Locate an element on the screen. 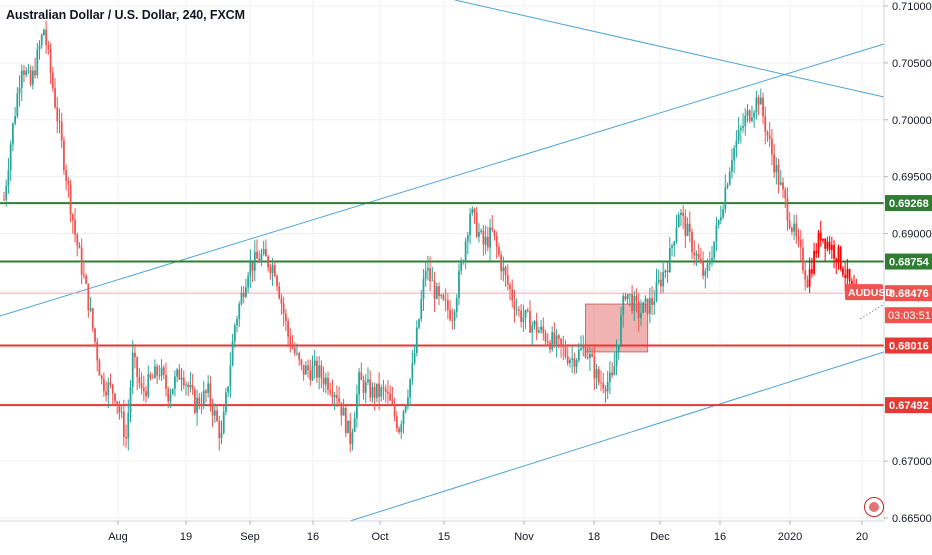  time-tick-label: 16 is located at coordinates (313, 537).